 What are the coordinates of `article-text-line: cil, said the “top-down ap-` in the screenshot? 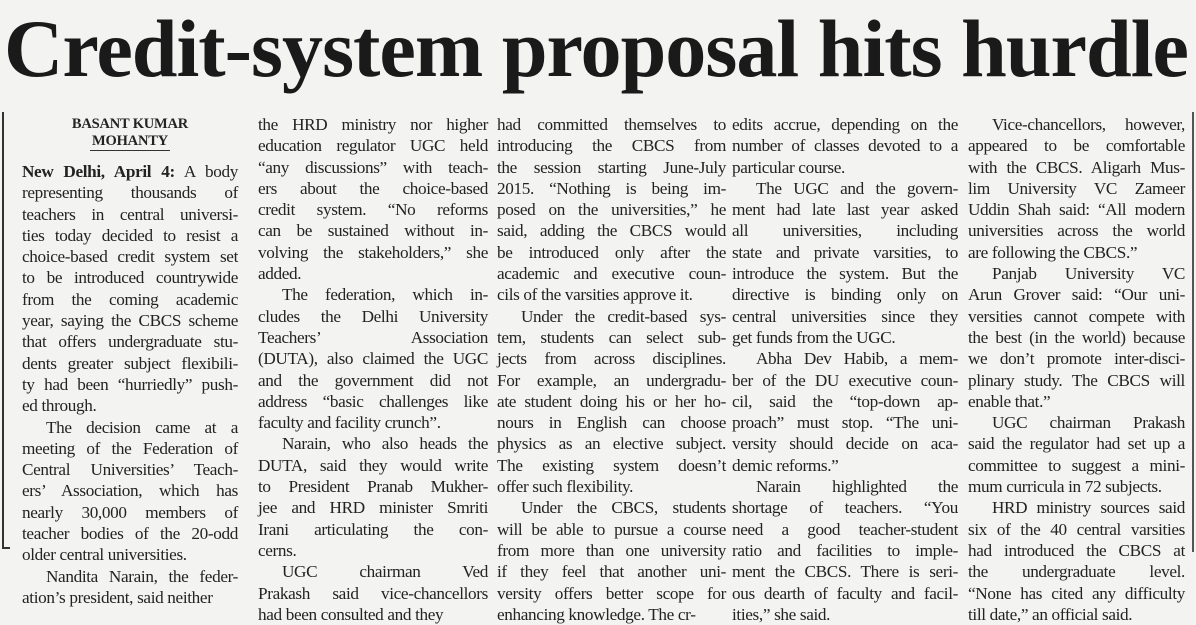 It's located at (845, 401).